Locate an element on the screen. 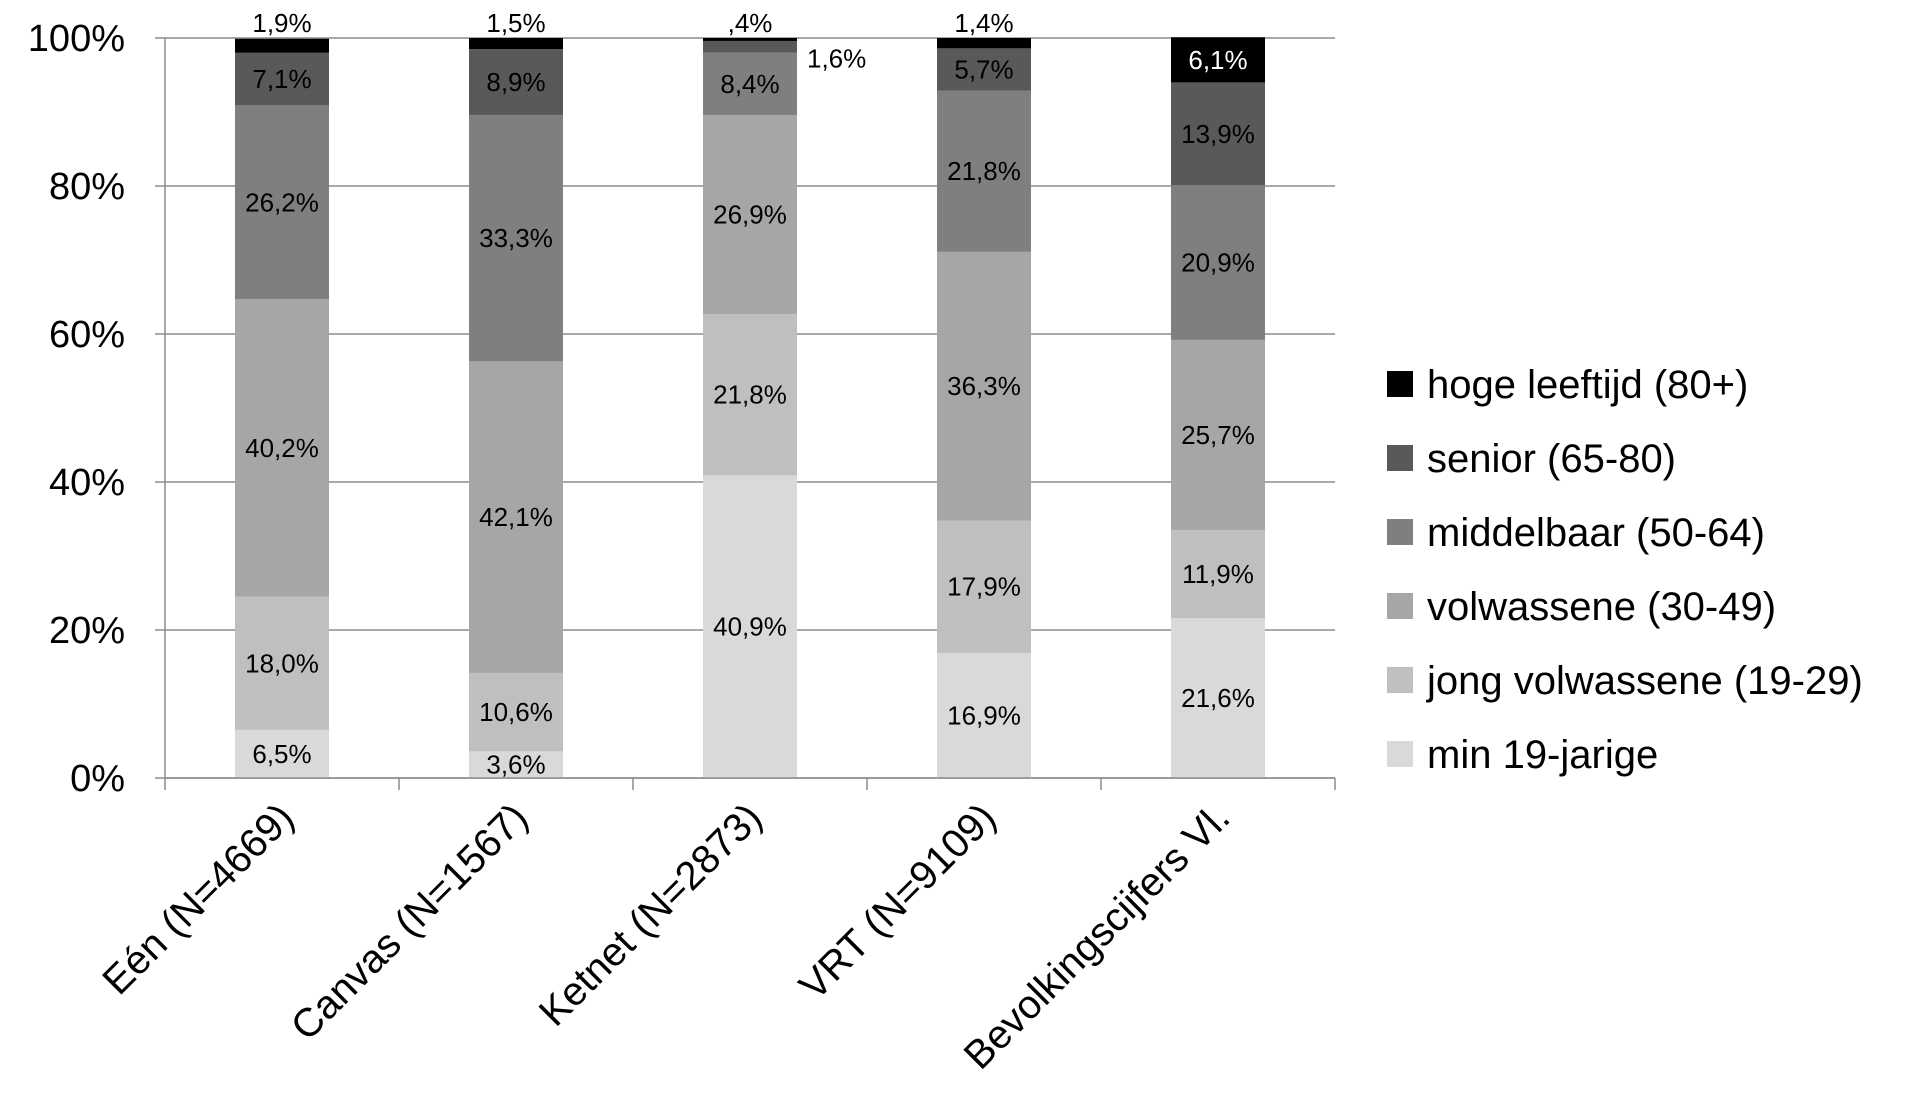  data-label: 18,0% is located at coordinates (282, 663).